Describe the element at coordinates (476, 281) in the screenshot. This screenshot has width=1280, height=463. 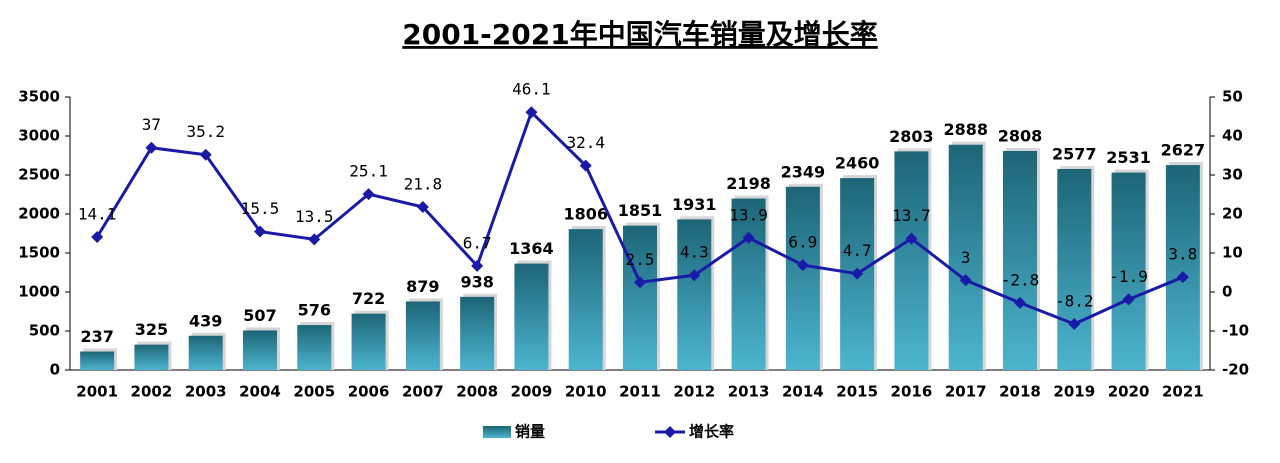
I see `bar-label: 938` at that location.